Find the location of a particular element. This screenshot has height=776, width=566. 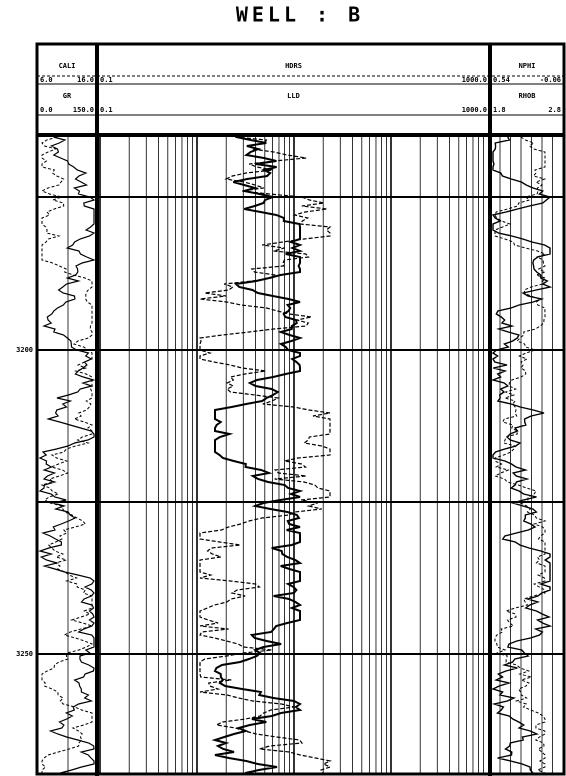

curve-name: CALI is located at coordinates (67, 66).